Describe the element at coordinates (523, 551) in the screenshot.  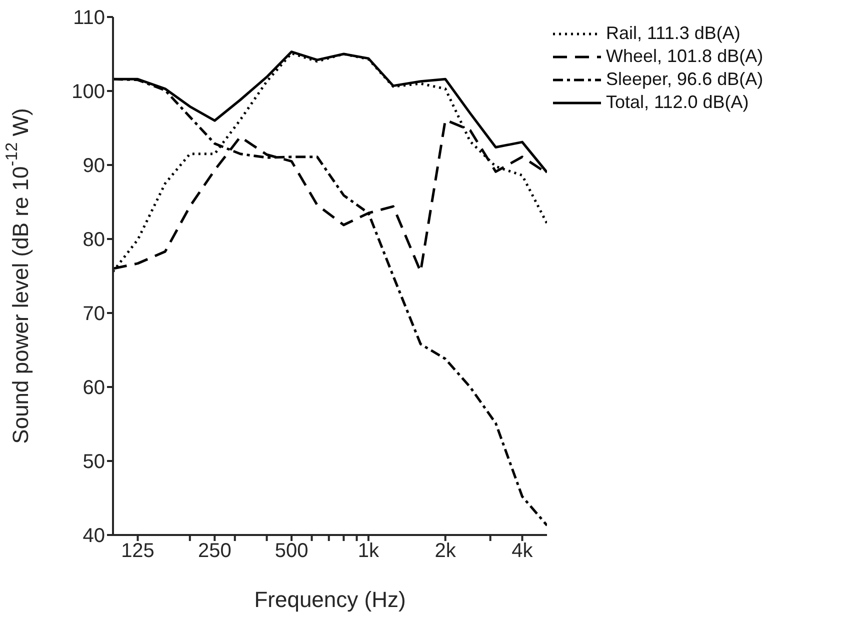
I see `x-tick-label: 4k` at that location.